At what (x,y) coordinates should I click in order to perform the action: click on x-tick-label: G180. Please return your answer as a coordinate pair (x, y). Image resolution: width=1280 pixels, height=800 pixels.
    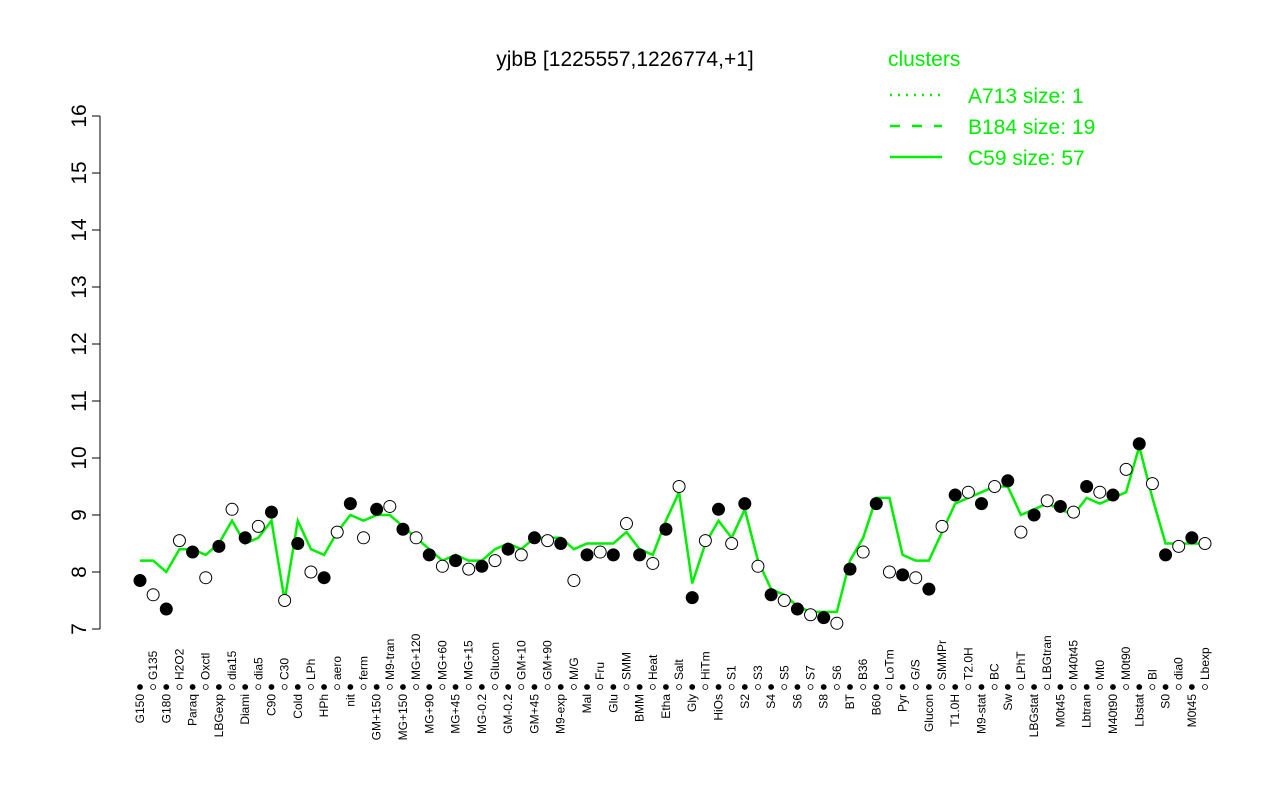
    Looking at the image, I should click on (166, 709).